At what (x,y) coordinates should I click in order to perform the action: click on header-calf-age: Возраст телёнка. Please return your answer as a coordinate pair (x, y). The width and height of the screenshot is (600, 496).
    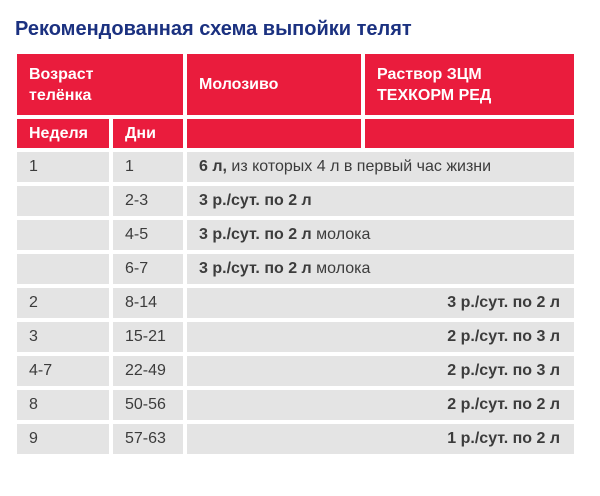
    Looking at the image, I should click on (100, 84).